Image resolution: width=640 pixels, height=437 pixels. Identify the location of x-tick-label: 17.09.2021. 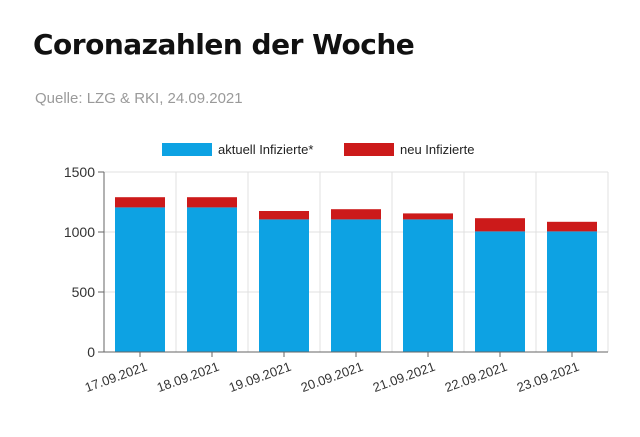
(116, 377).